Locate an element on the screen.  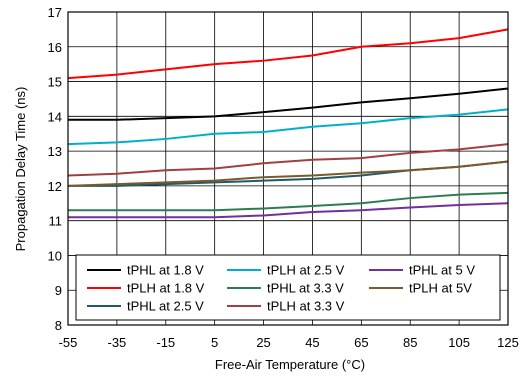
x-axis-label: Free-Air Temperature (°C) is located at coordinates (290, 364).